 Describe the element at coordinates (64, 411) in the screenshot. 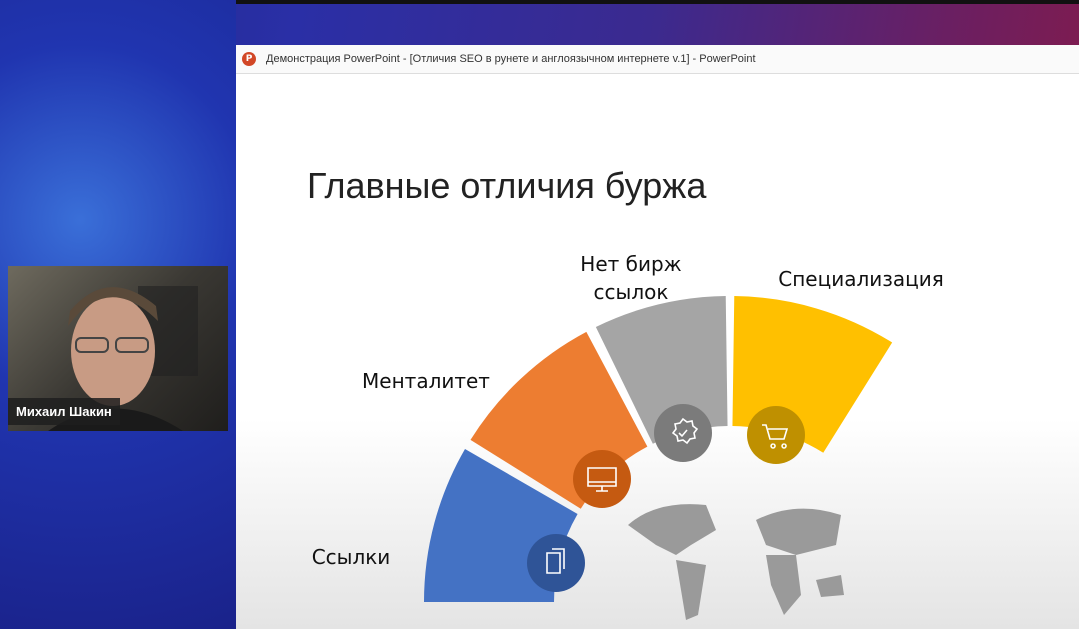

I see `participant-name: Михаил Шакин` at that location.